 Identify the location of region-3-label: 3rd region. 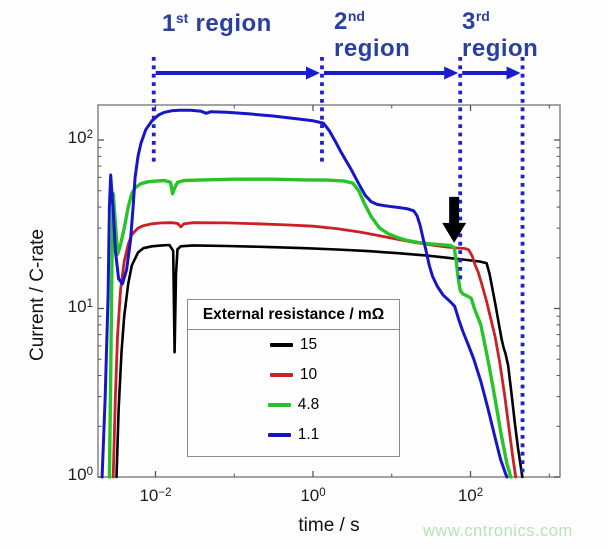
(500, 32).